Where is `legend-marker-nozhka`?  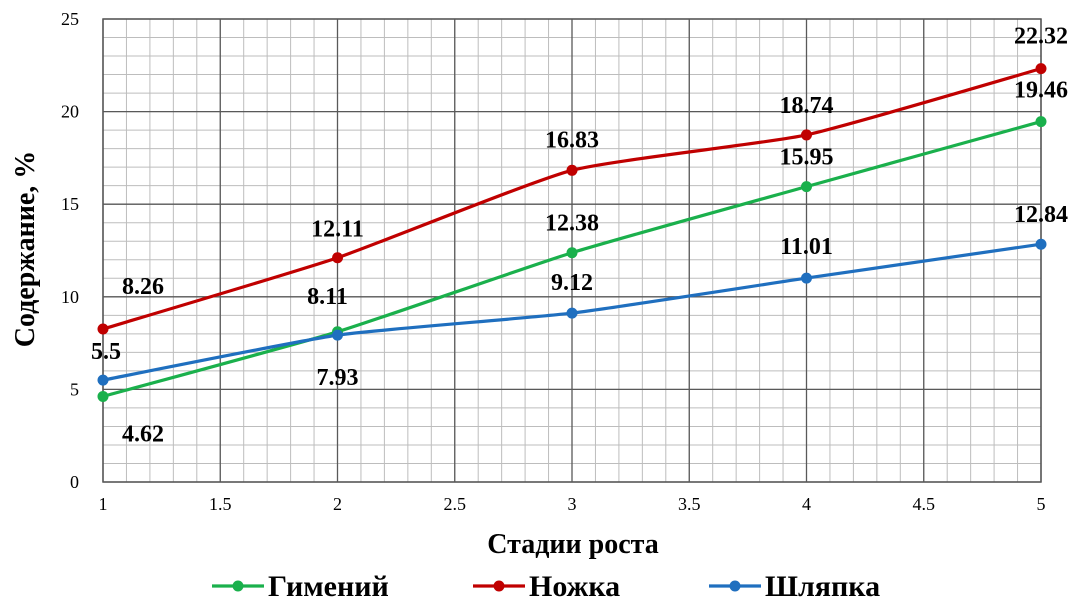
legend-marker-nozhka is located at coordinates (499, 586).